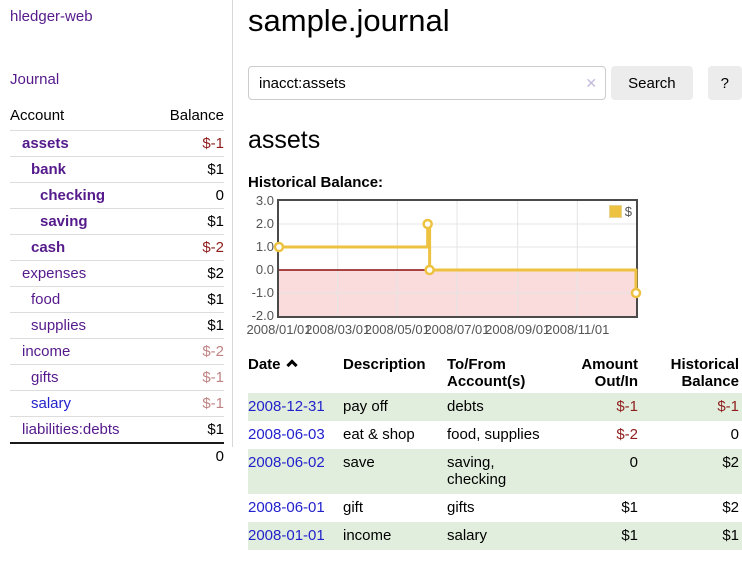 Image resolution: width=742 pixels, height=582 pixels. I want to click on description-cell: eat & shop, so click(379, 434).